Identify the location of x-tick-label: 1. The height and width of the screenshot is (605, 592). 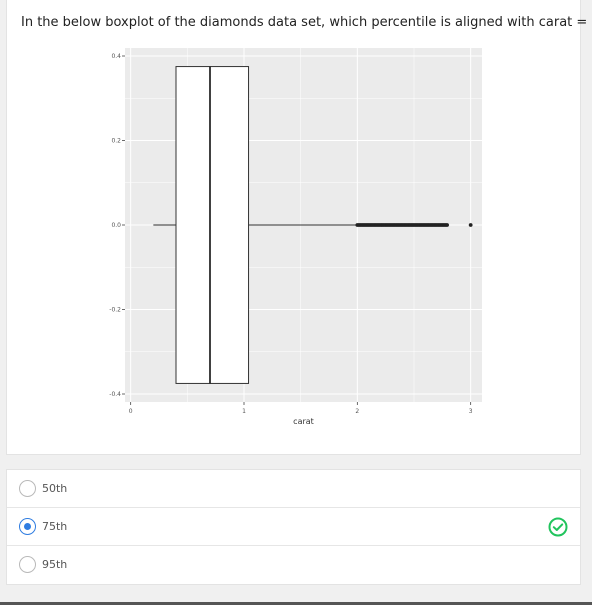
(244, 411).